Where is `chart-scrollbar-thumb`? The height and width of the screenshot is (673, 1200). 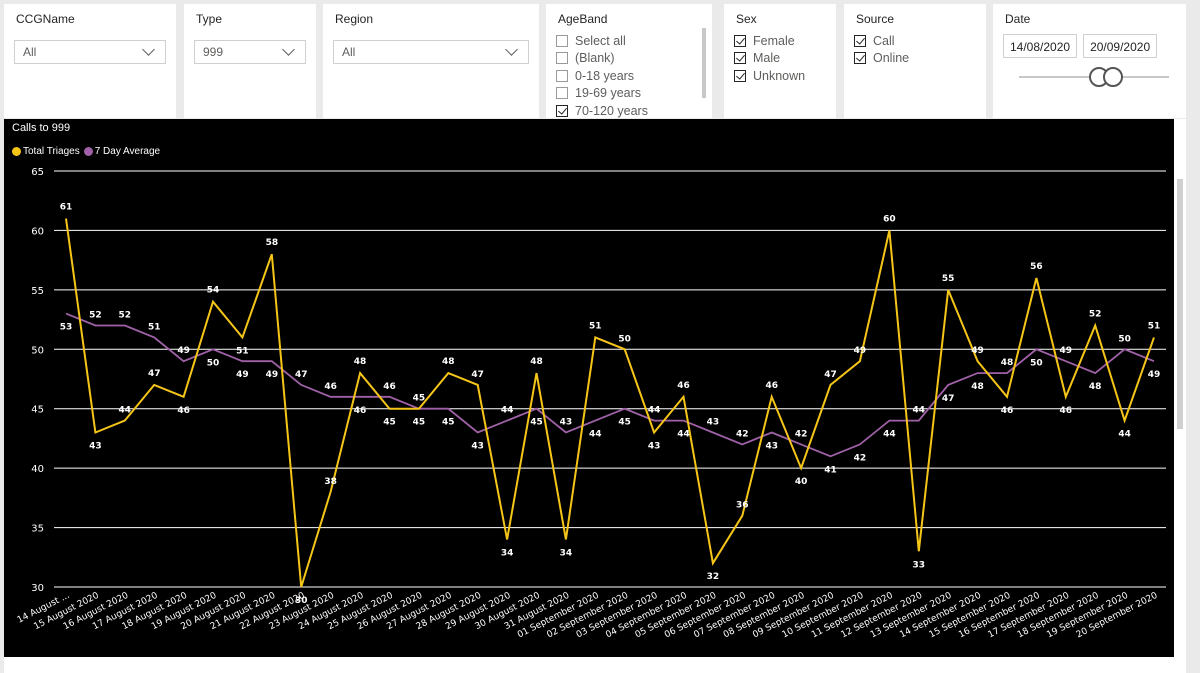 chart-scrollbar-thumb is located at coordinates (1180, 304).